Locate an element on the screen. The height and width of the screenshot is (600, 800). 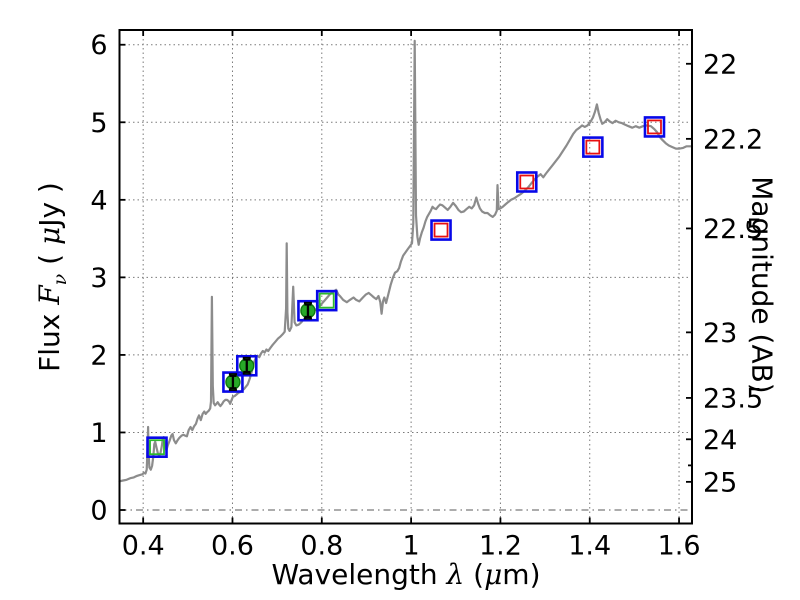
y-axis-label-flux: Flux Fν ( μJy ) is located at coordinates (52, 277).